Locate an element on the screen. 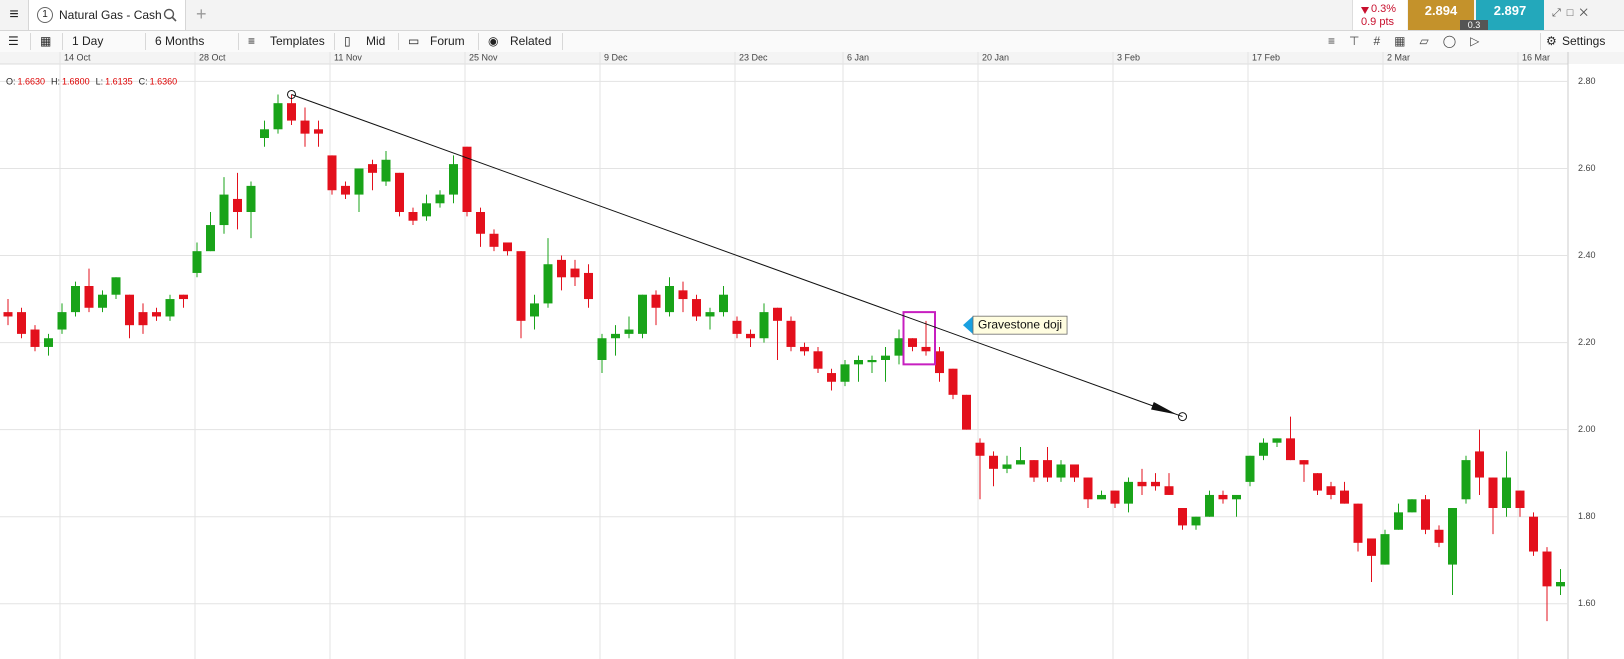 The image size is (1624, 659). forum: Forum is located at coordinates (447, 41).